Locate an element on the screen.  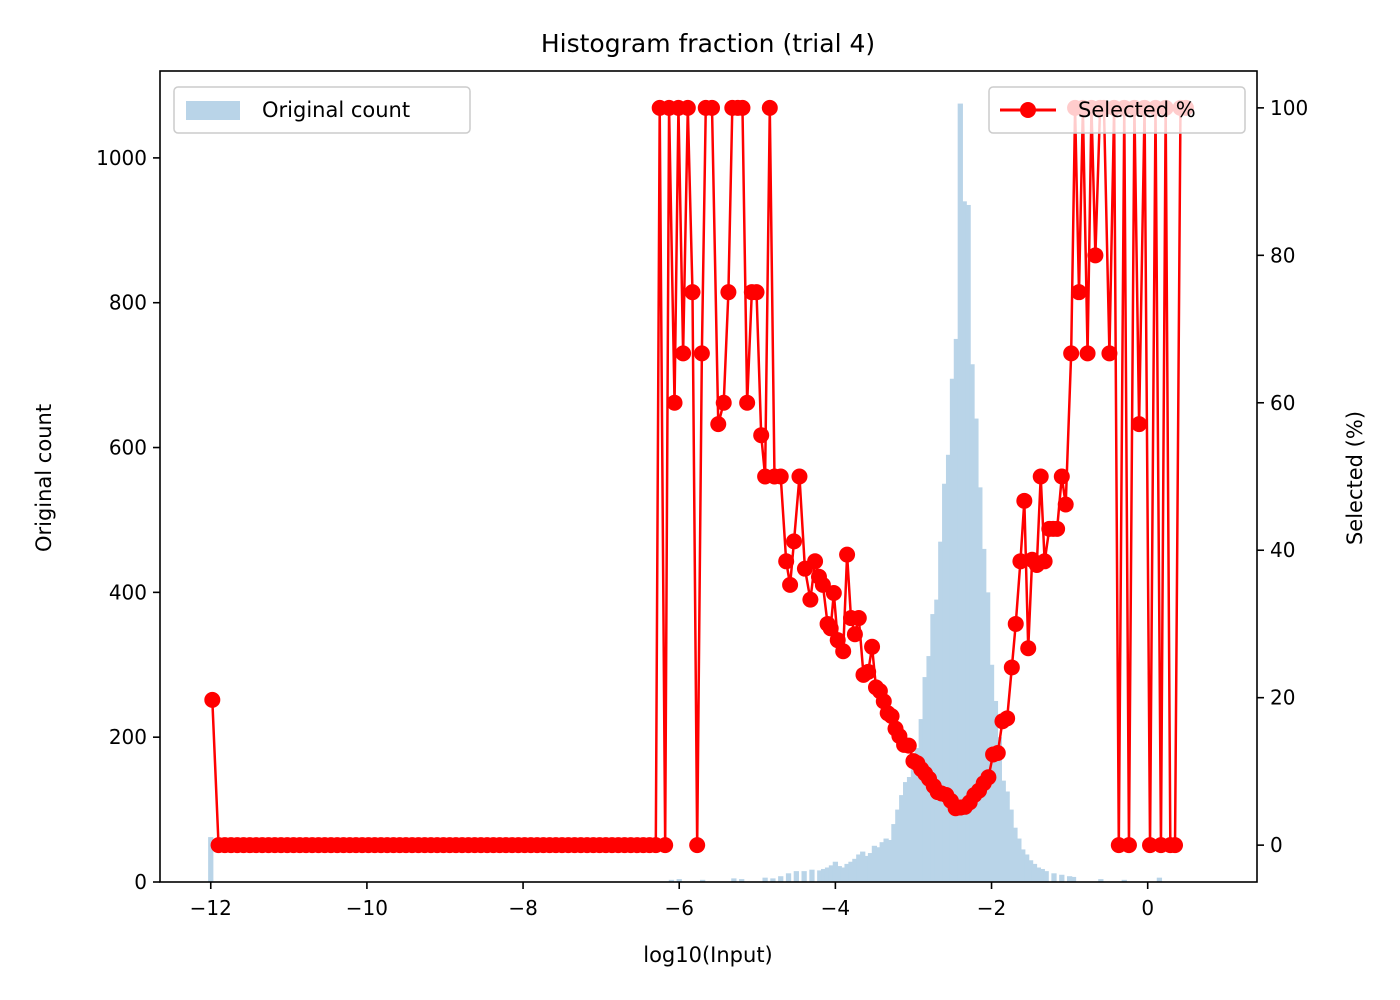
x-tick-label: −6 is located at coordinates (678, 908).